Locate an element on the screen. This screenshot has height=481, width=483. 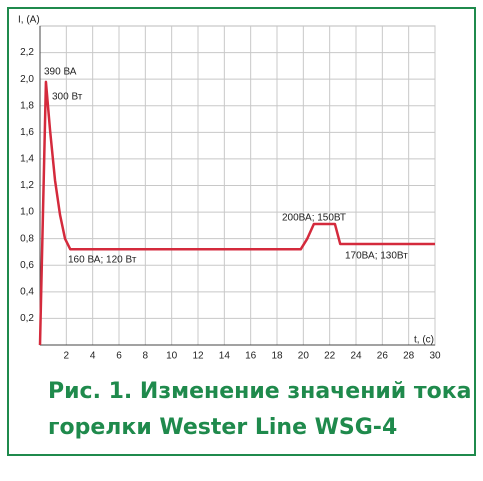
annotation: 390 ВА is located at coordinates (60, 72).